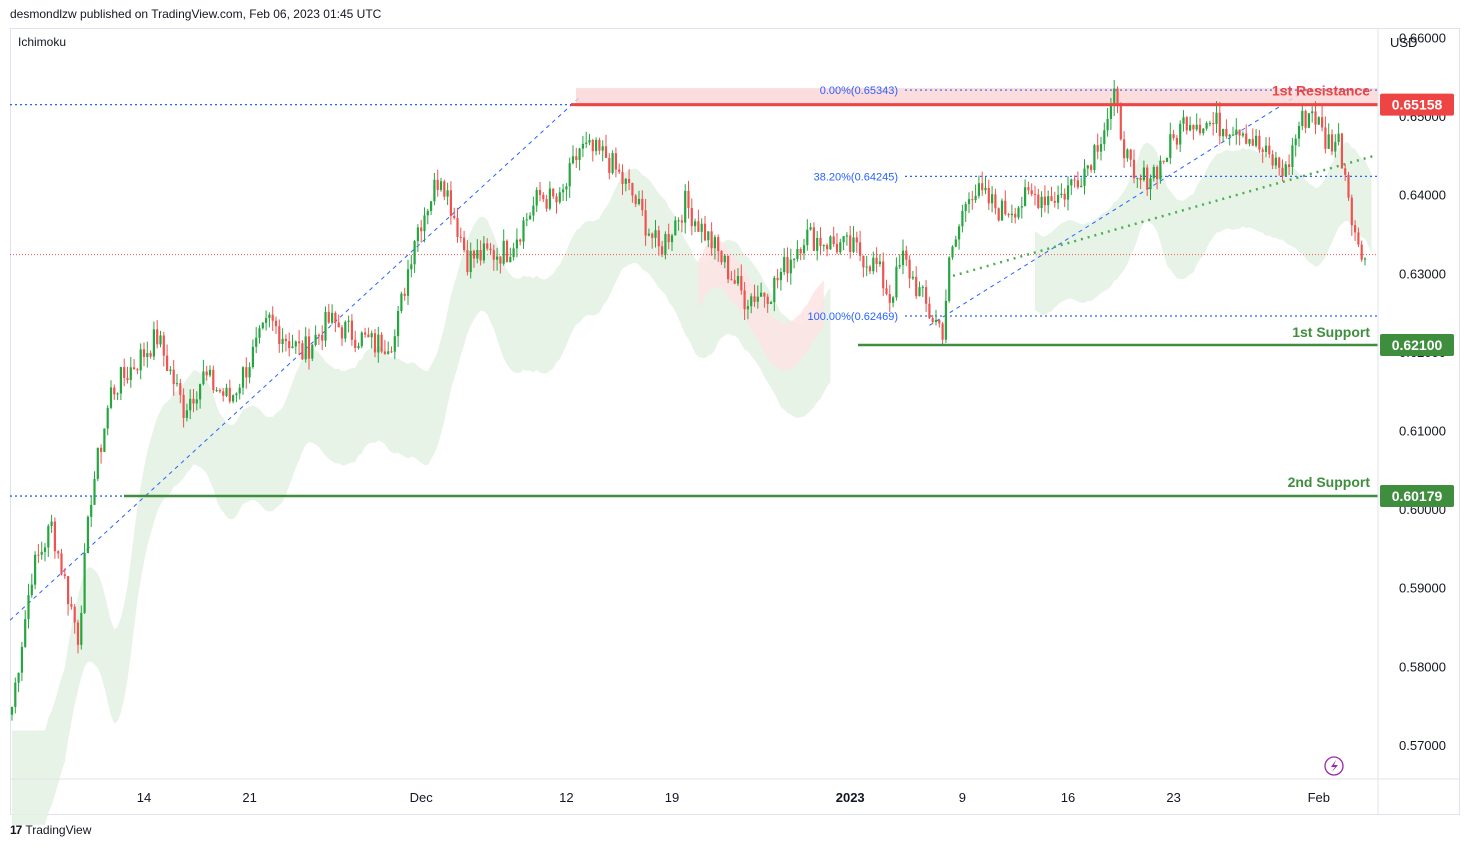 The height and width of the screenshot is (850, 1469). Describe the element at coordinates (1422, 588) in the screenshot. I see `price-tick-label: 0.59000` at that location.